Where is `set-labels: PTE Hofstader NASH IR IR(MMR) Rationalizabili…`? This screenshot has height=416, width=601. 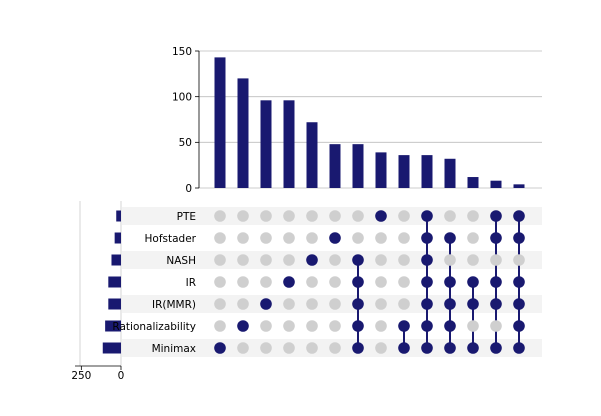
set-labels: PTE Hofstader NASH IR IR(MMR) Rationalizabili… is located at coordinates (154, 283).